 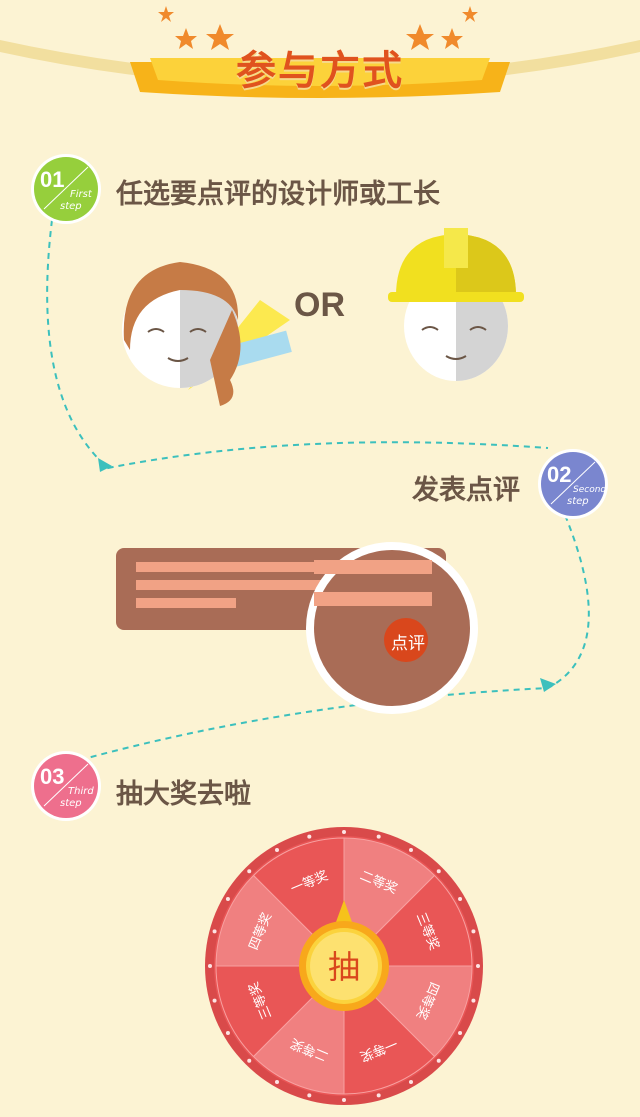 I want to click on step-2-badge: 02 Second step, so click(x=573, y=484).